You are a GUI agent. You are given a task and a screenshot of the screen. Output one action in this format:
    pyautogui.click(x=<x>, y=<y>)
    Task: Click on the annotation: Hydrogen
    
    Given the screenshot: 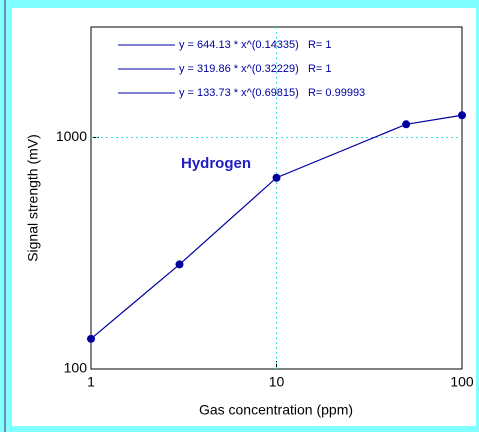 What is the action you would take?
    pyautogui.click(x=216, y=163)
    